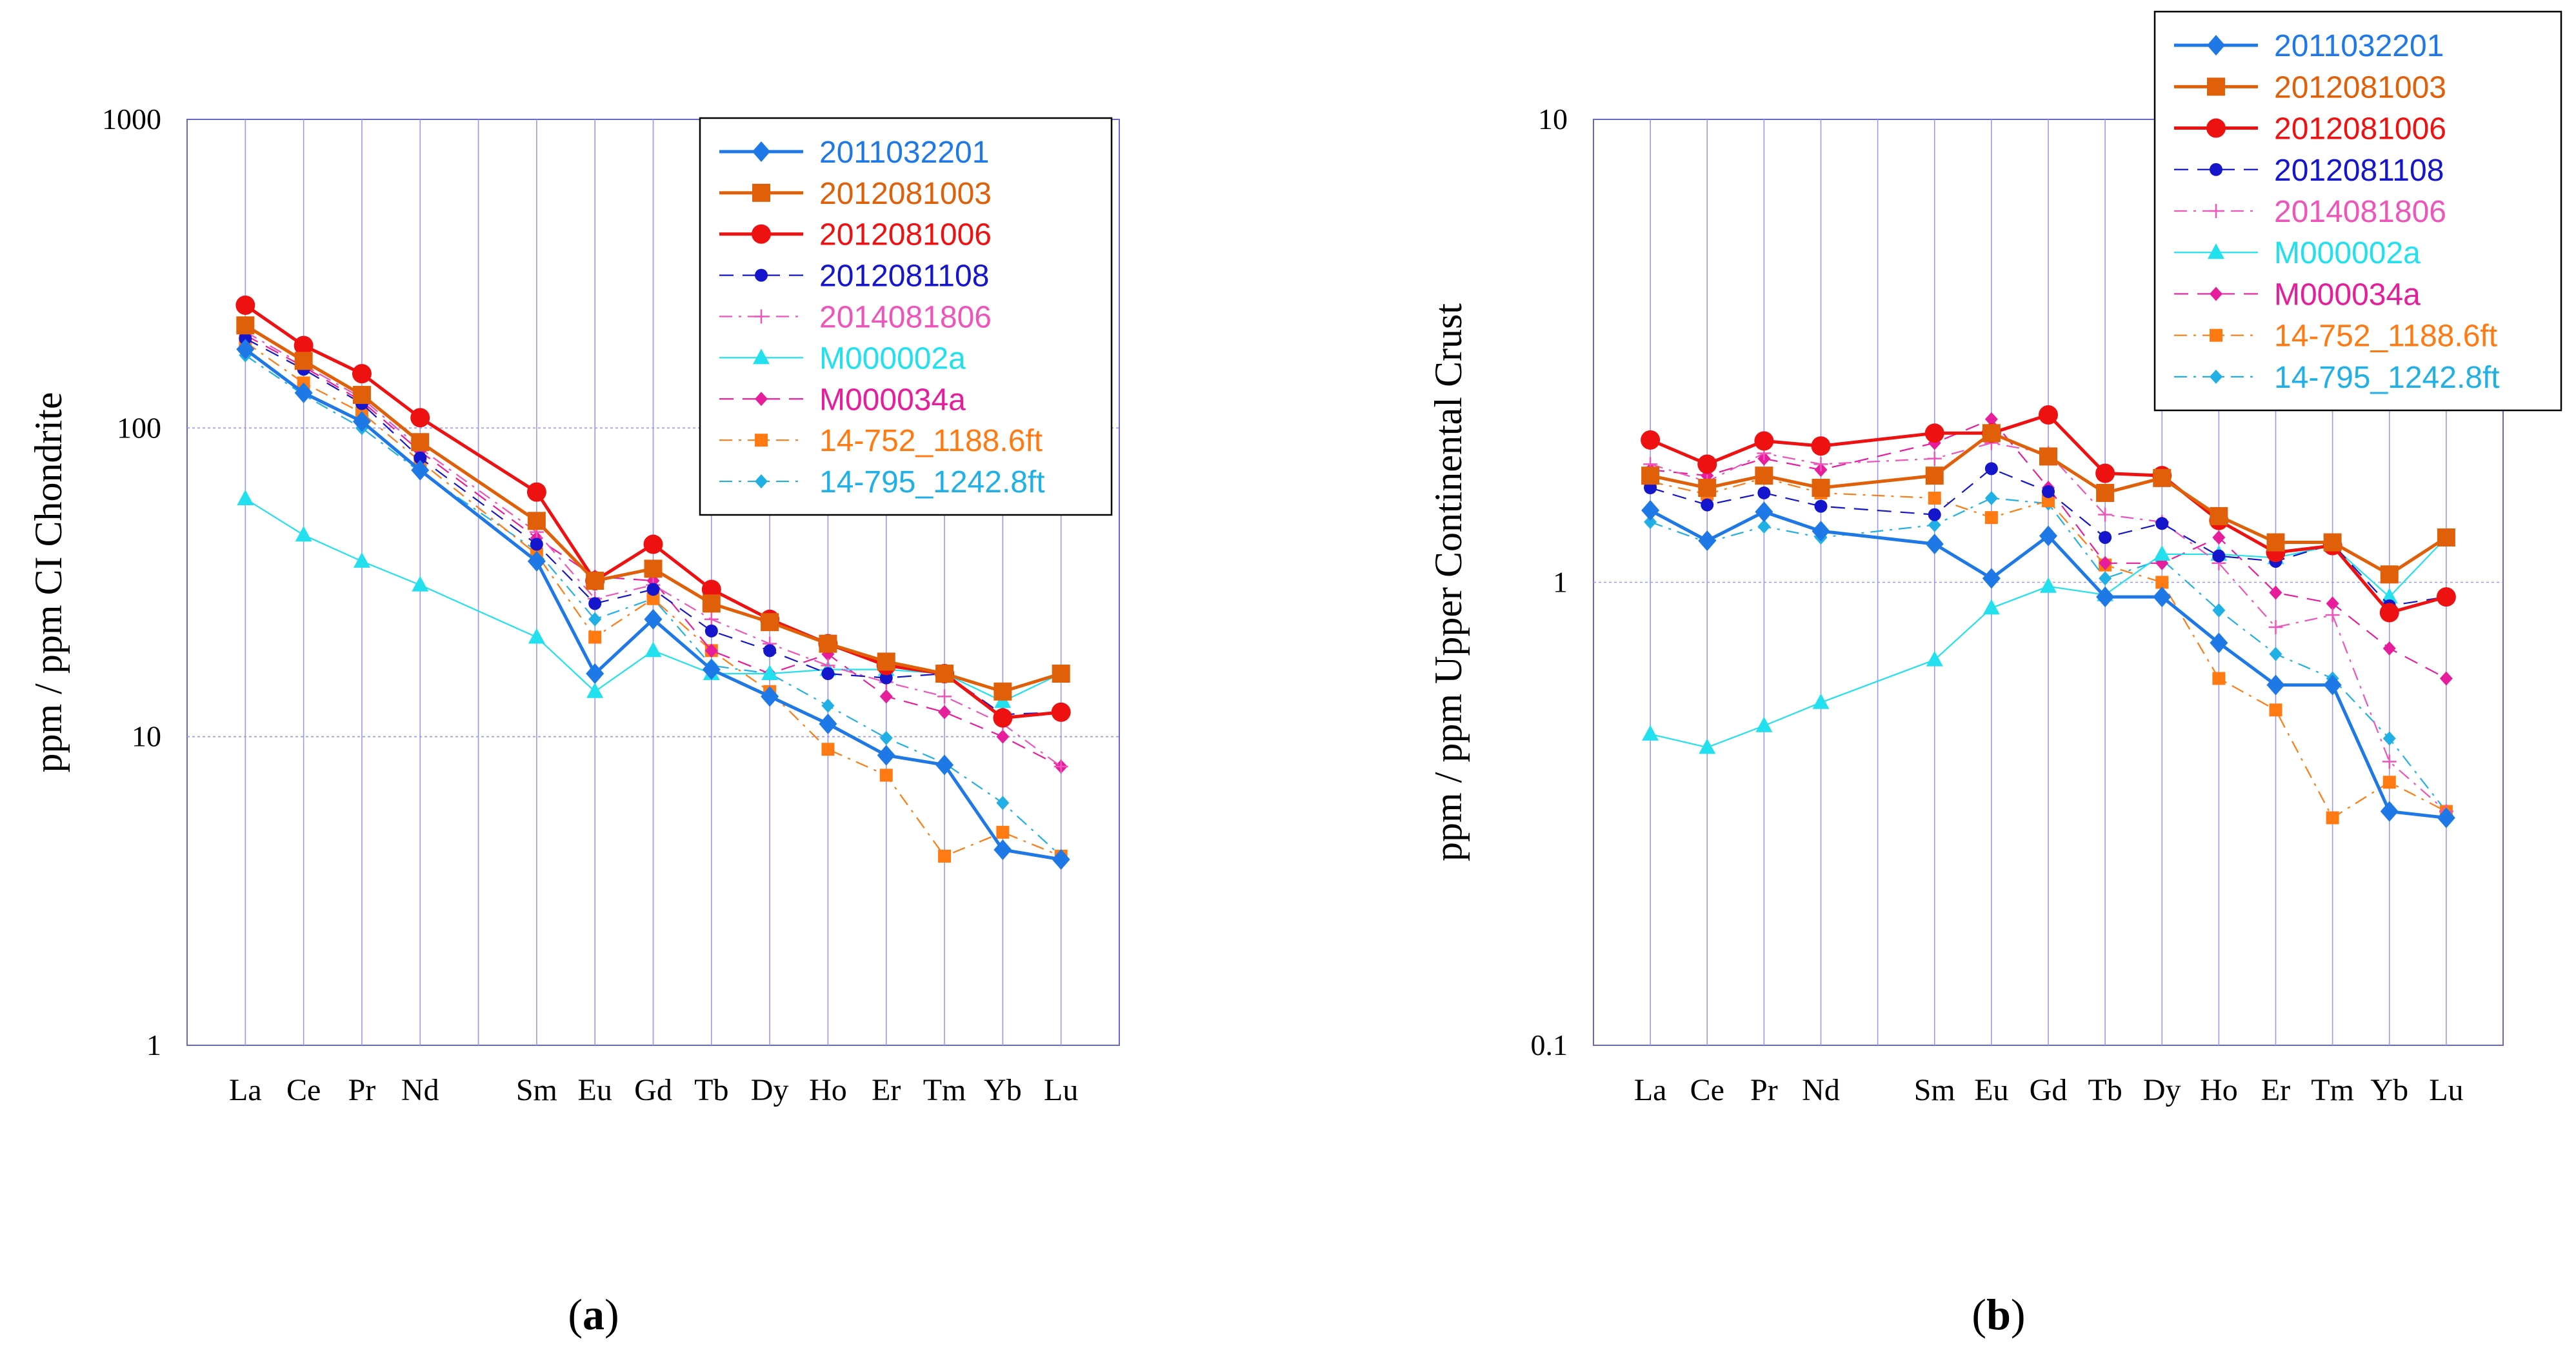 This screenshot has height=1355, width=2576. What do you see at coordinates (146, 736) in the screenshot?
I see `y-tick-label: 10` at bounding box center [146, 736].